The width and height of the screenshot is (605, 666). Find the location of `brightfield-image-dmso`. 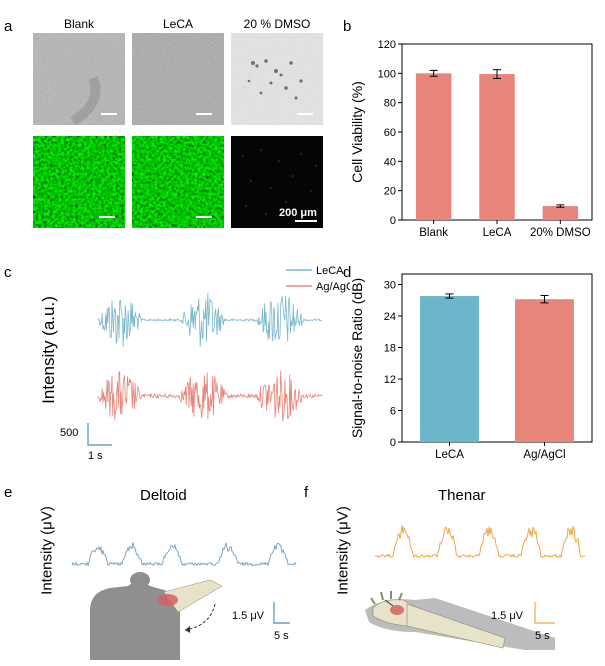

brightfield-image-dmso is located at coordinates (277, 79).